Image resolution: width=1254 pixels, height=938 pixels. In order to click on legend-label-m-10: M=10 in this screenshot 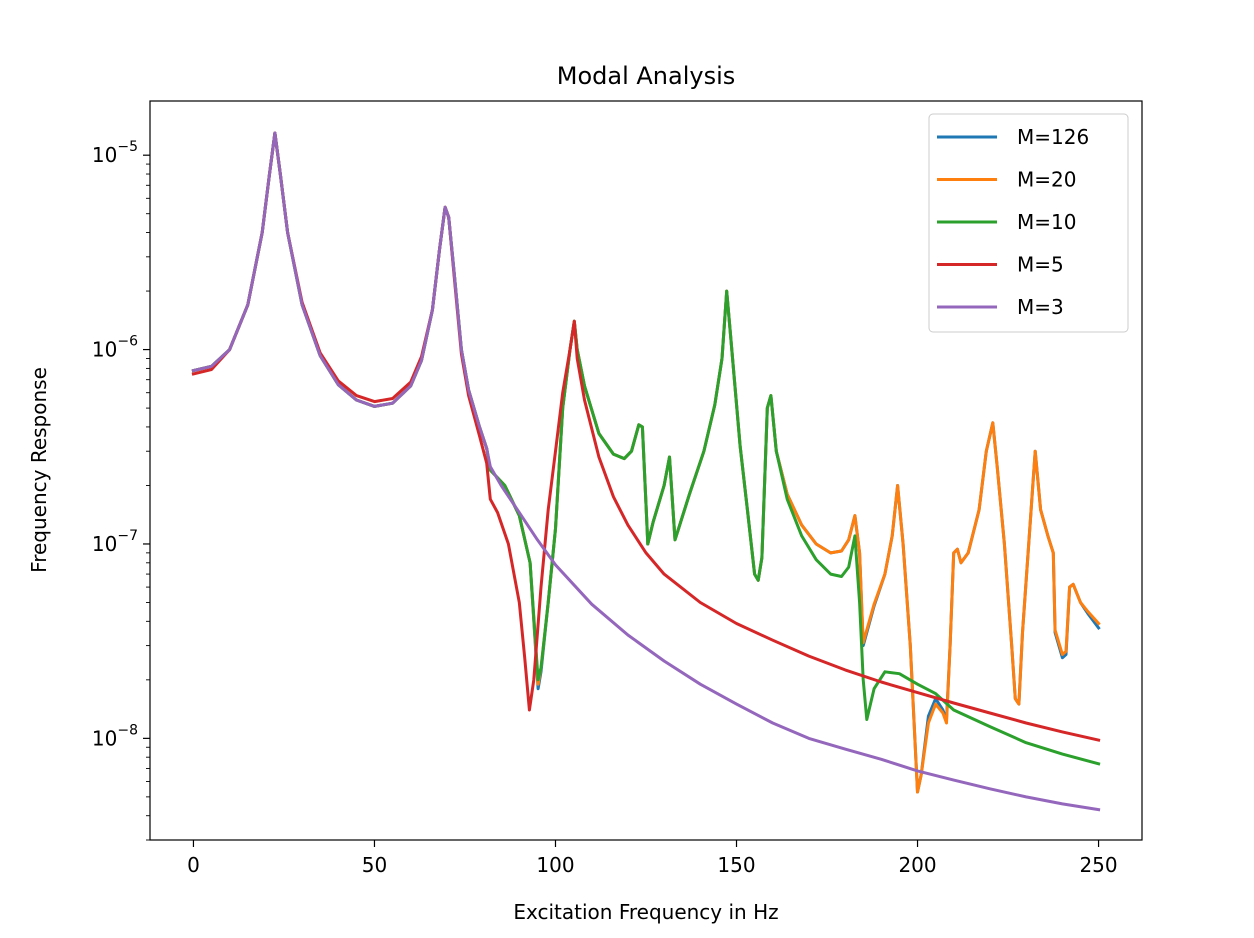, I will do `click(1046, 222)`.